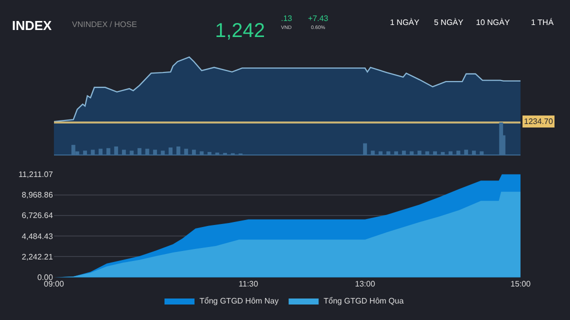  Describe the element at coordinates (38, 215) in the screenshot. I see `y-tick-label: 6,726.64` at that location.